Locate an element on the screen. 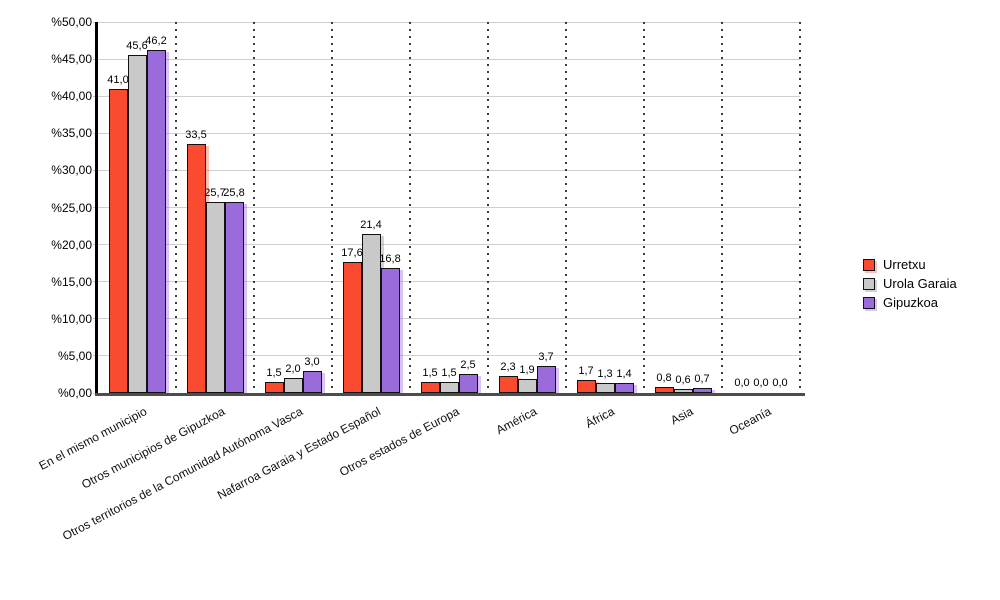 This screenshot has width=1000, height=600. y-tick-label: %40,00 is located at coordinates (71, 96).